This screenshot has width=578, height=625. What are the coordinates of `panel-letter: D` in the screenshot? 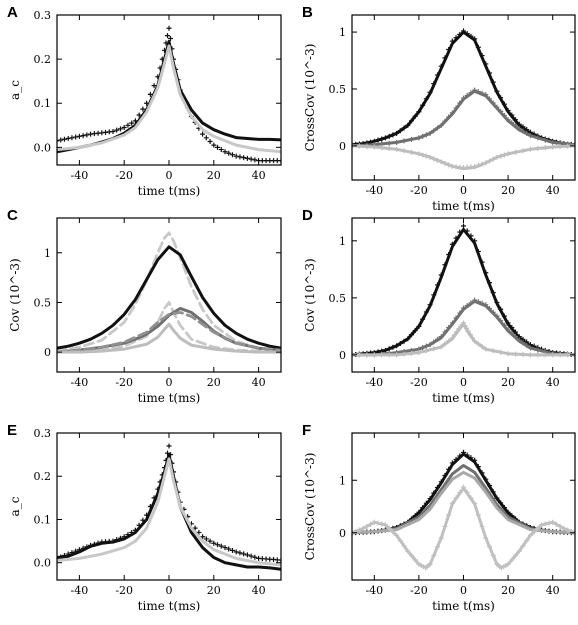 It's located at (307, 215).